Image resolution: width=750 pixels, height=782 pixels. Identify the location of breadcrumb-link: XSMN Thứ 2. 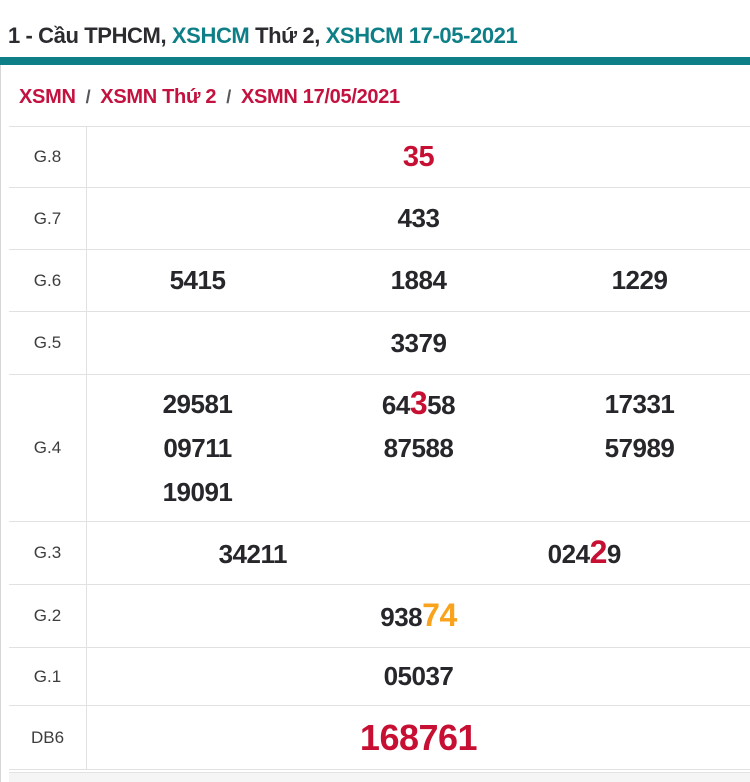
(158, 97).